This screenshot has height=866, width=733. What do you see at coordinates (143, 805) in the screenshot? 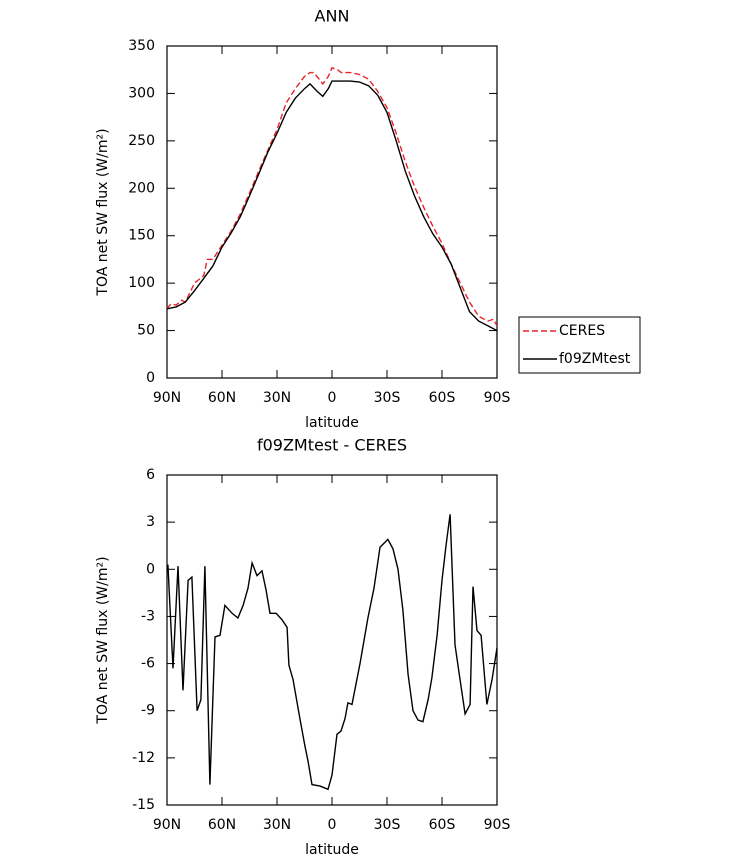
I see `y-tick-label: -15` at bounding box center [143, 805].